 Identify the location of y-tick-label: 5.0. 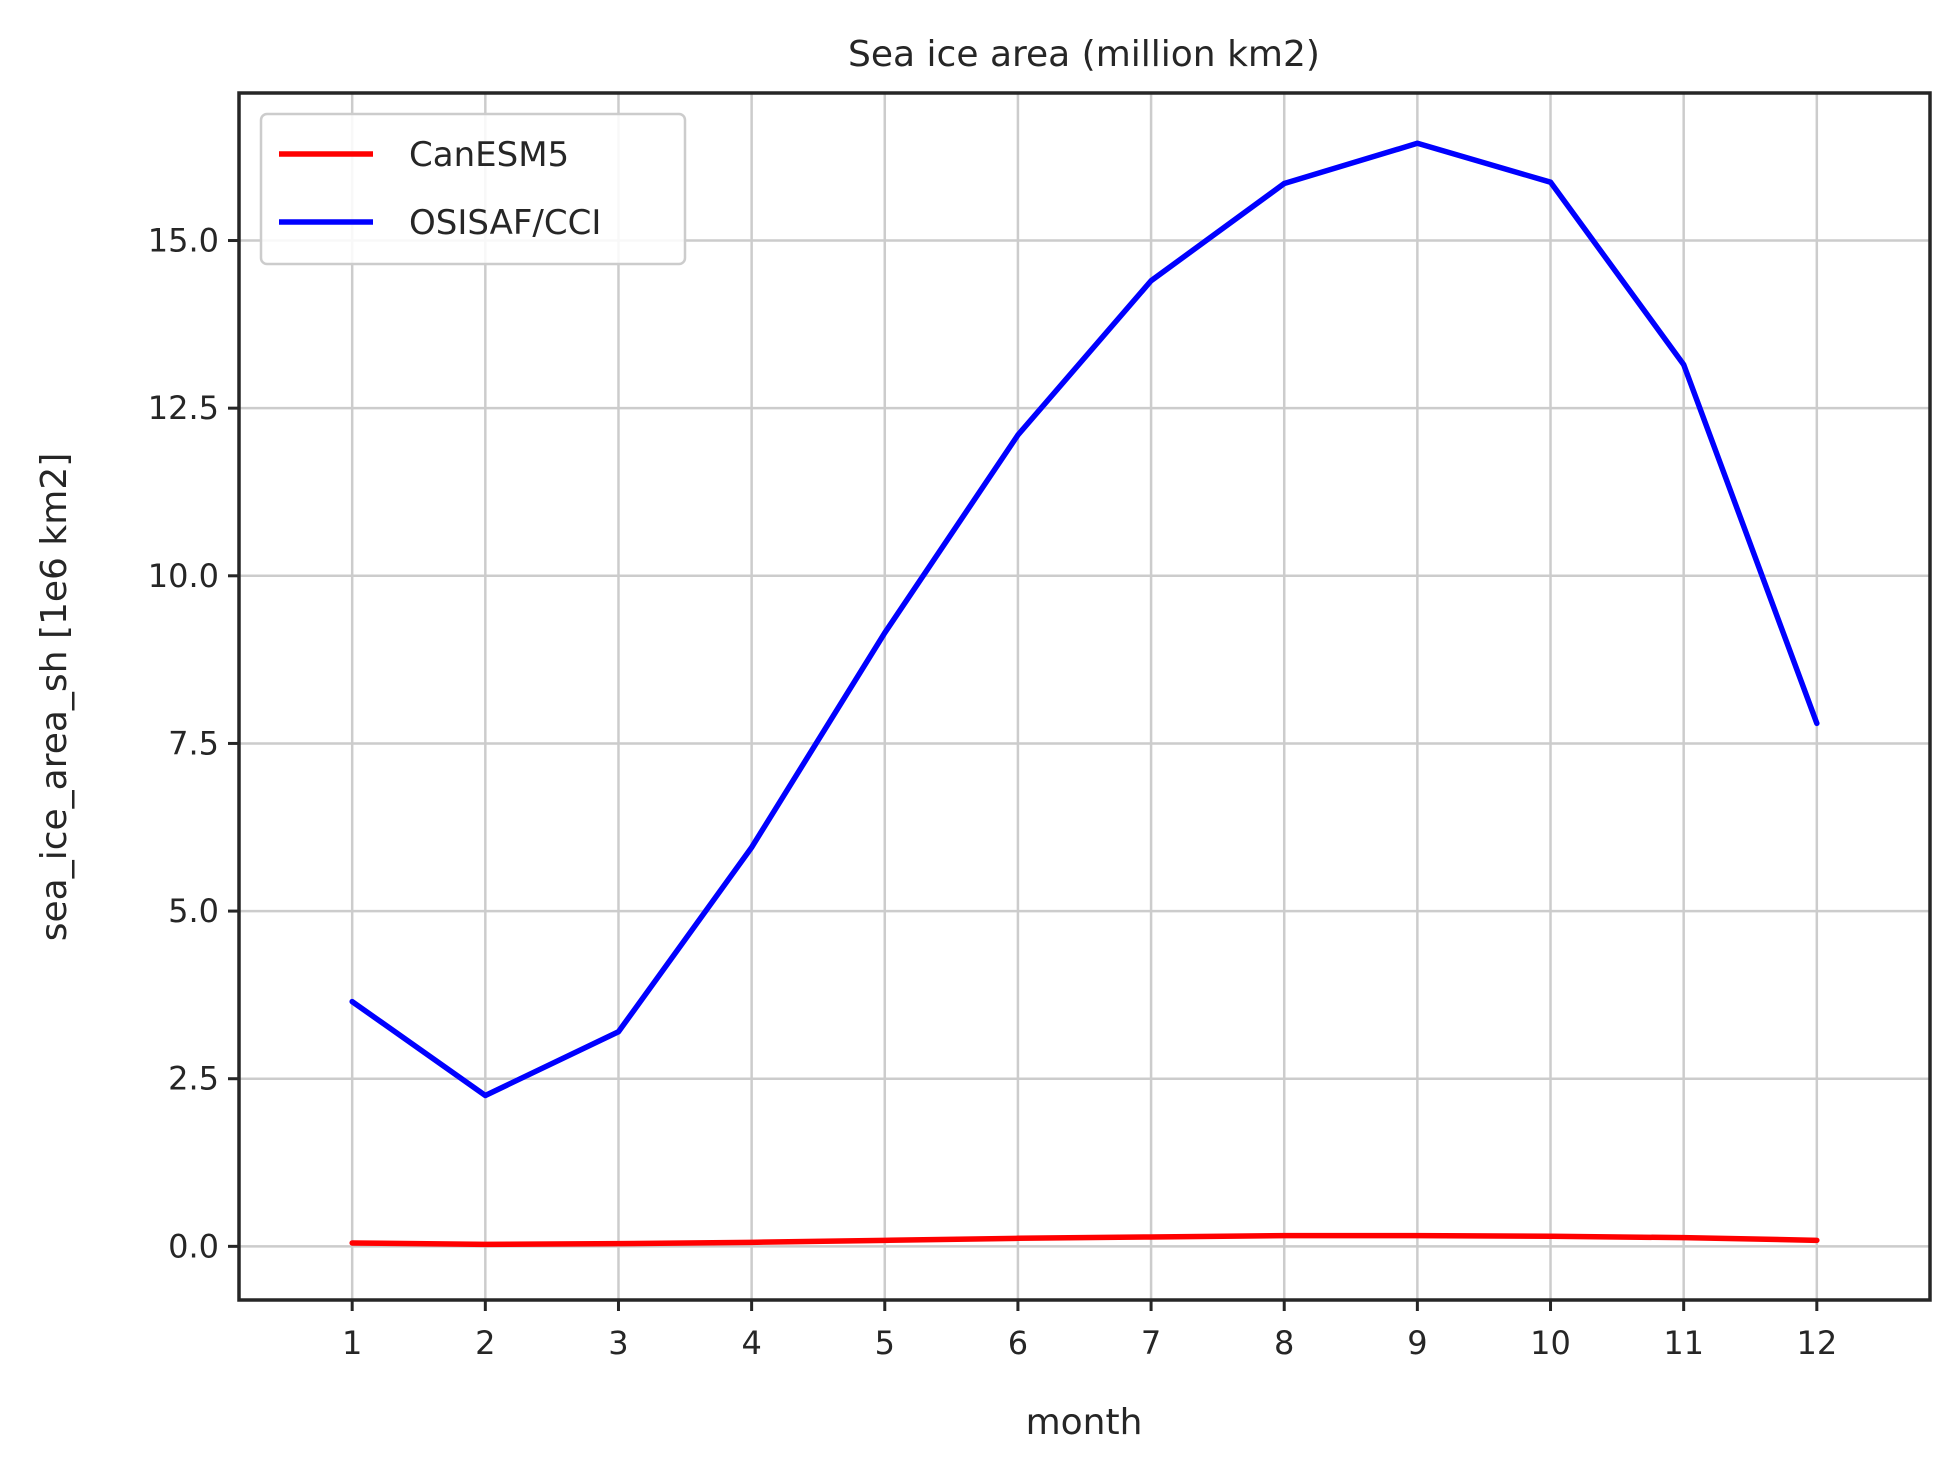
(193, 911).